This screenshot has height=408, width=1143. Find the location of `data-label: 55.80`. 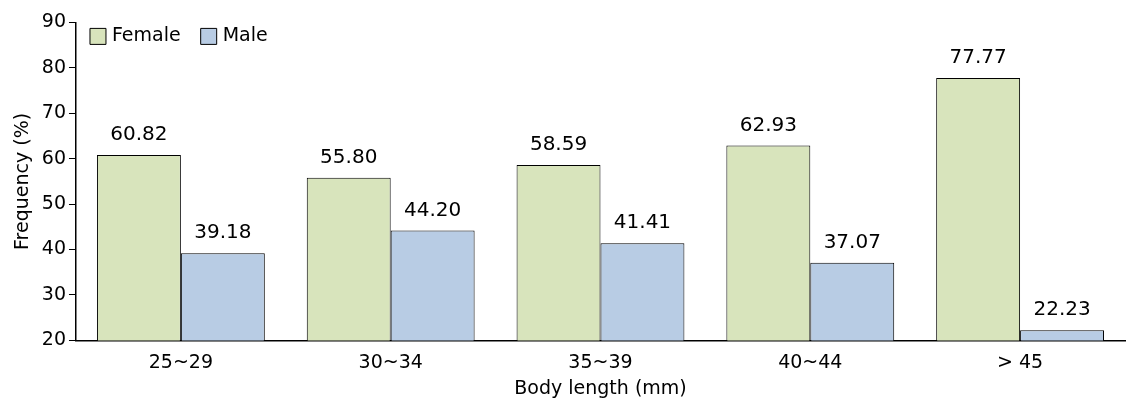

data-label: 55.80 is located at coordinates (349, 155).